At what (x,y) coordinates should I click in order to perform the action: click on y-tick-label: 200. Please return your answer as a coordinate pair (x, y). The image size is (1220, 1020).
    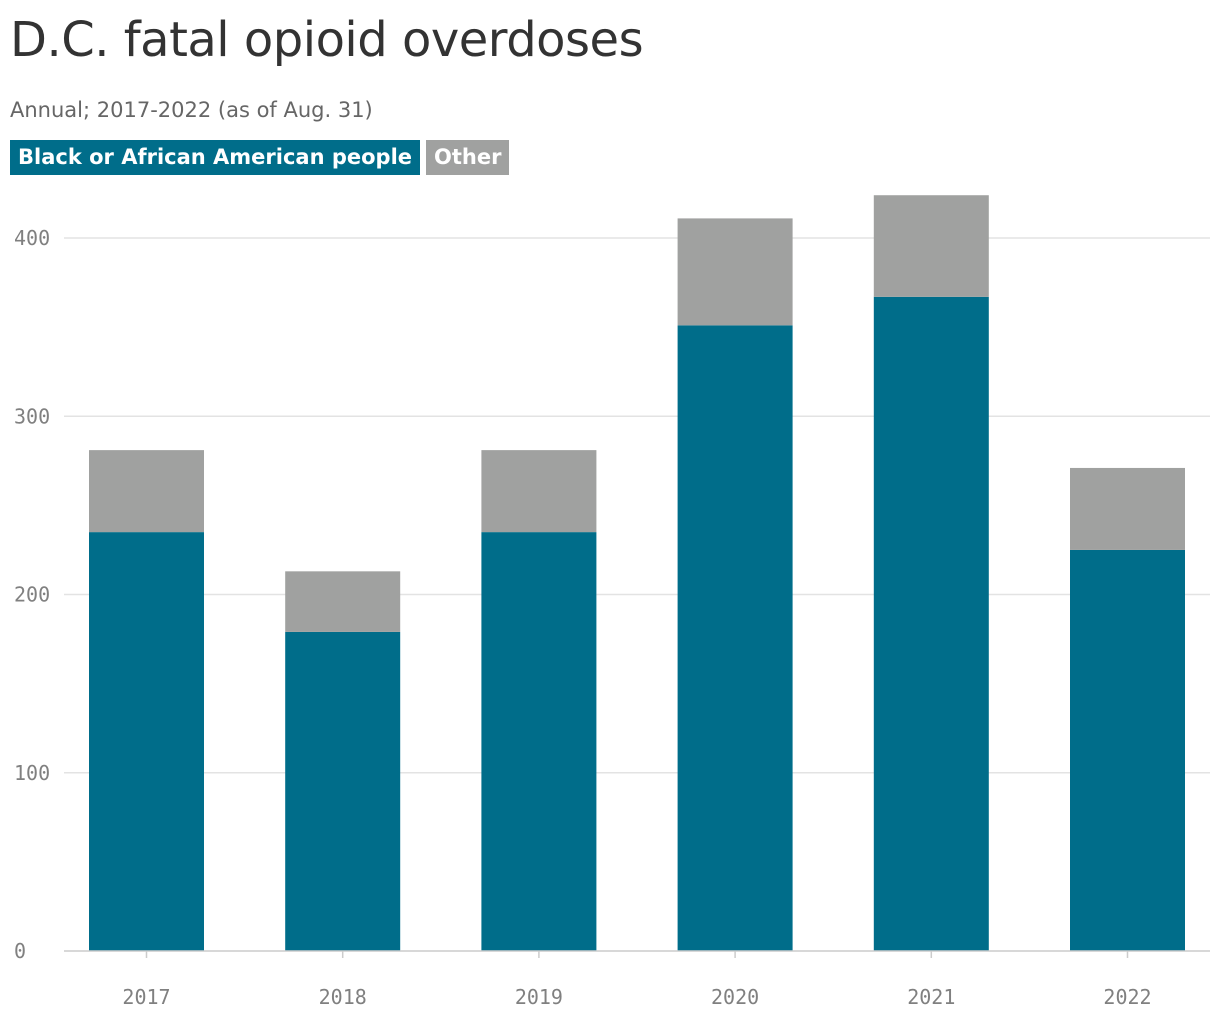
    Looking at the image, I should click on (32, 595).